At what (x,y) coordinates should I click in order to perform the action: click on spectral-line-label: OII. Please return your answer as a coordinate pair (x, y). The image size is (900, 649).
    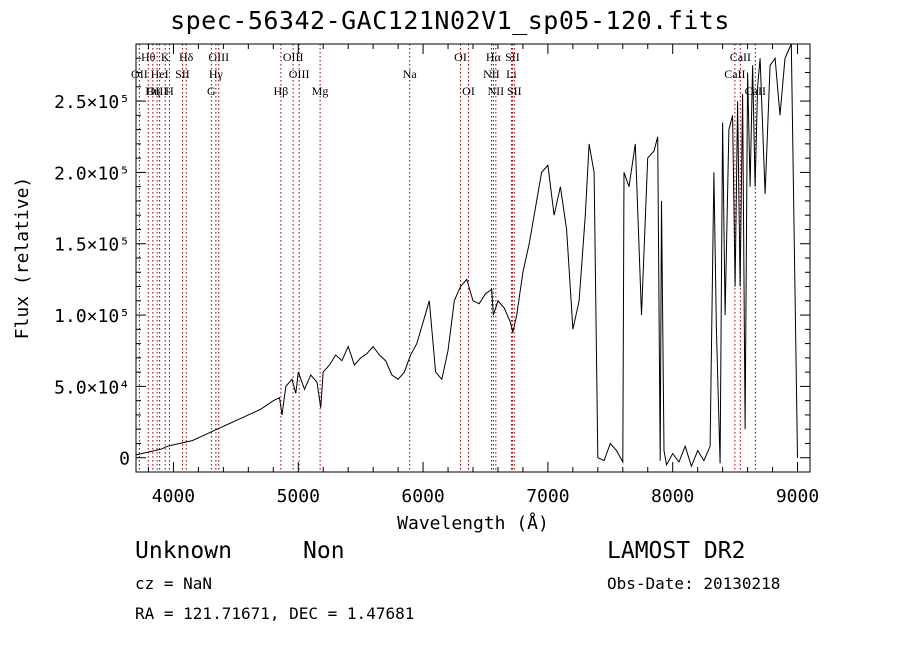
    Looking at the image, I should click on (139, 74).